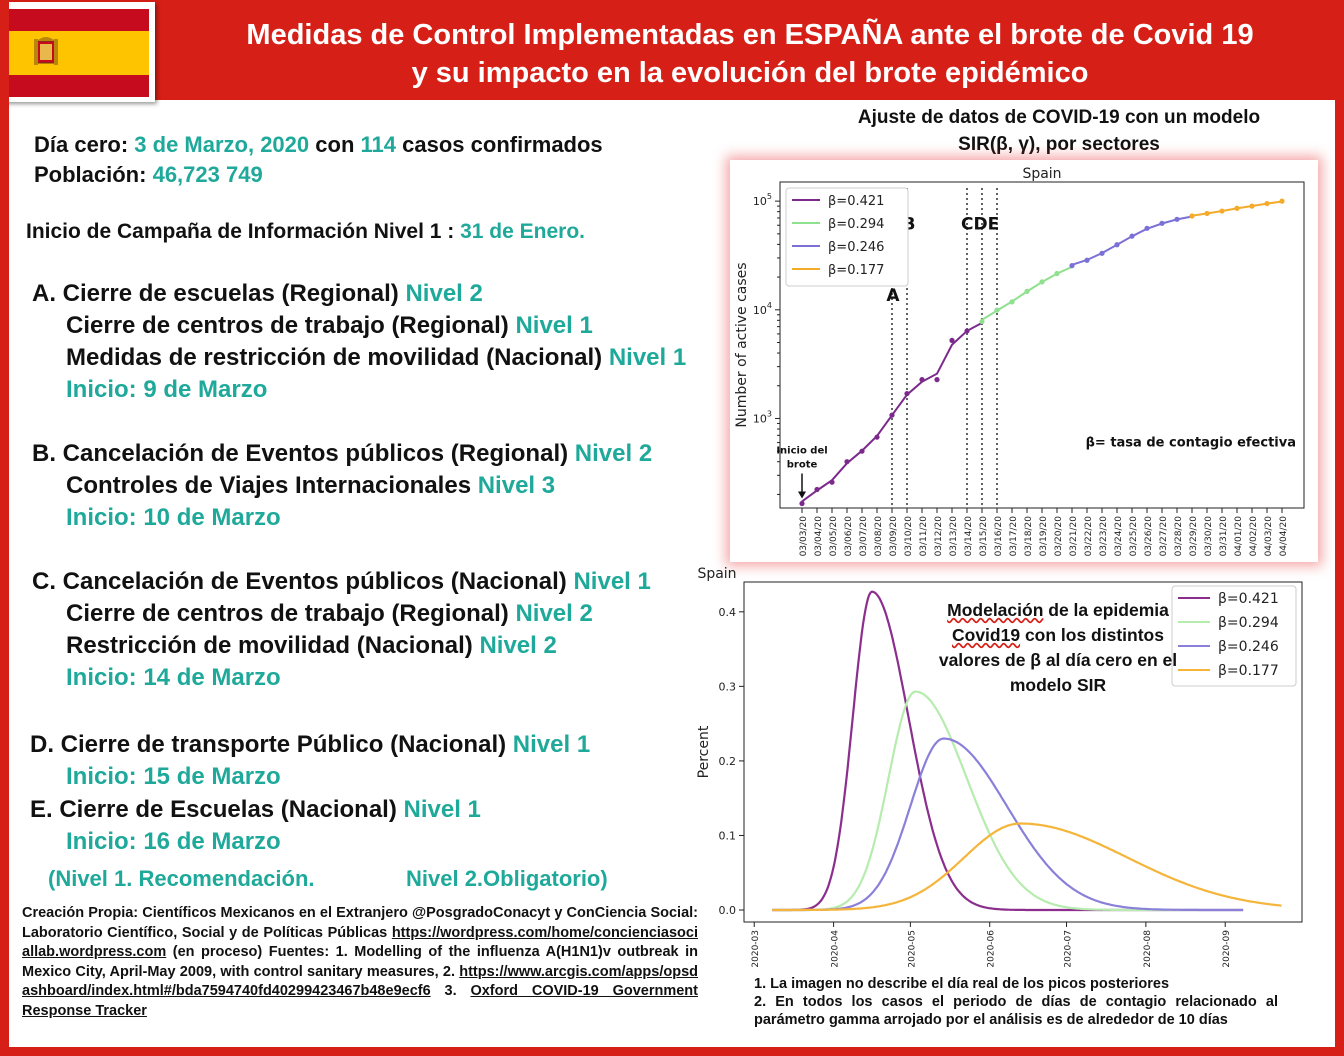  I want to click on chart-1-xtick-label: 03/20/20, so click(1059, 536).